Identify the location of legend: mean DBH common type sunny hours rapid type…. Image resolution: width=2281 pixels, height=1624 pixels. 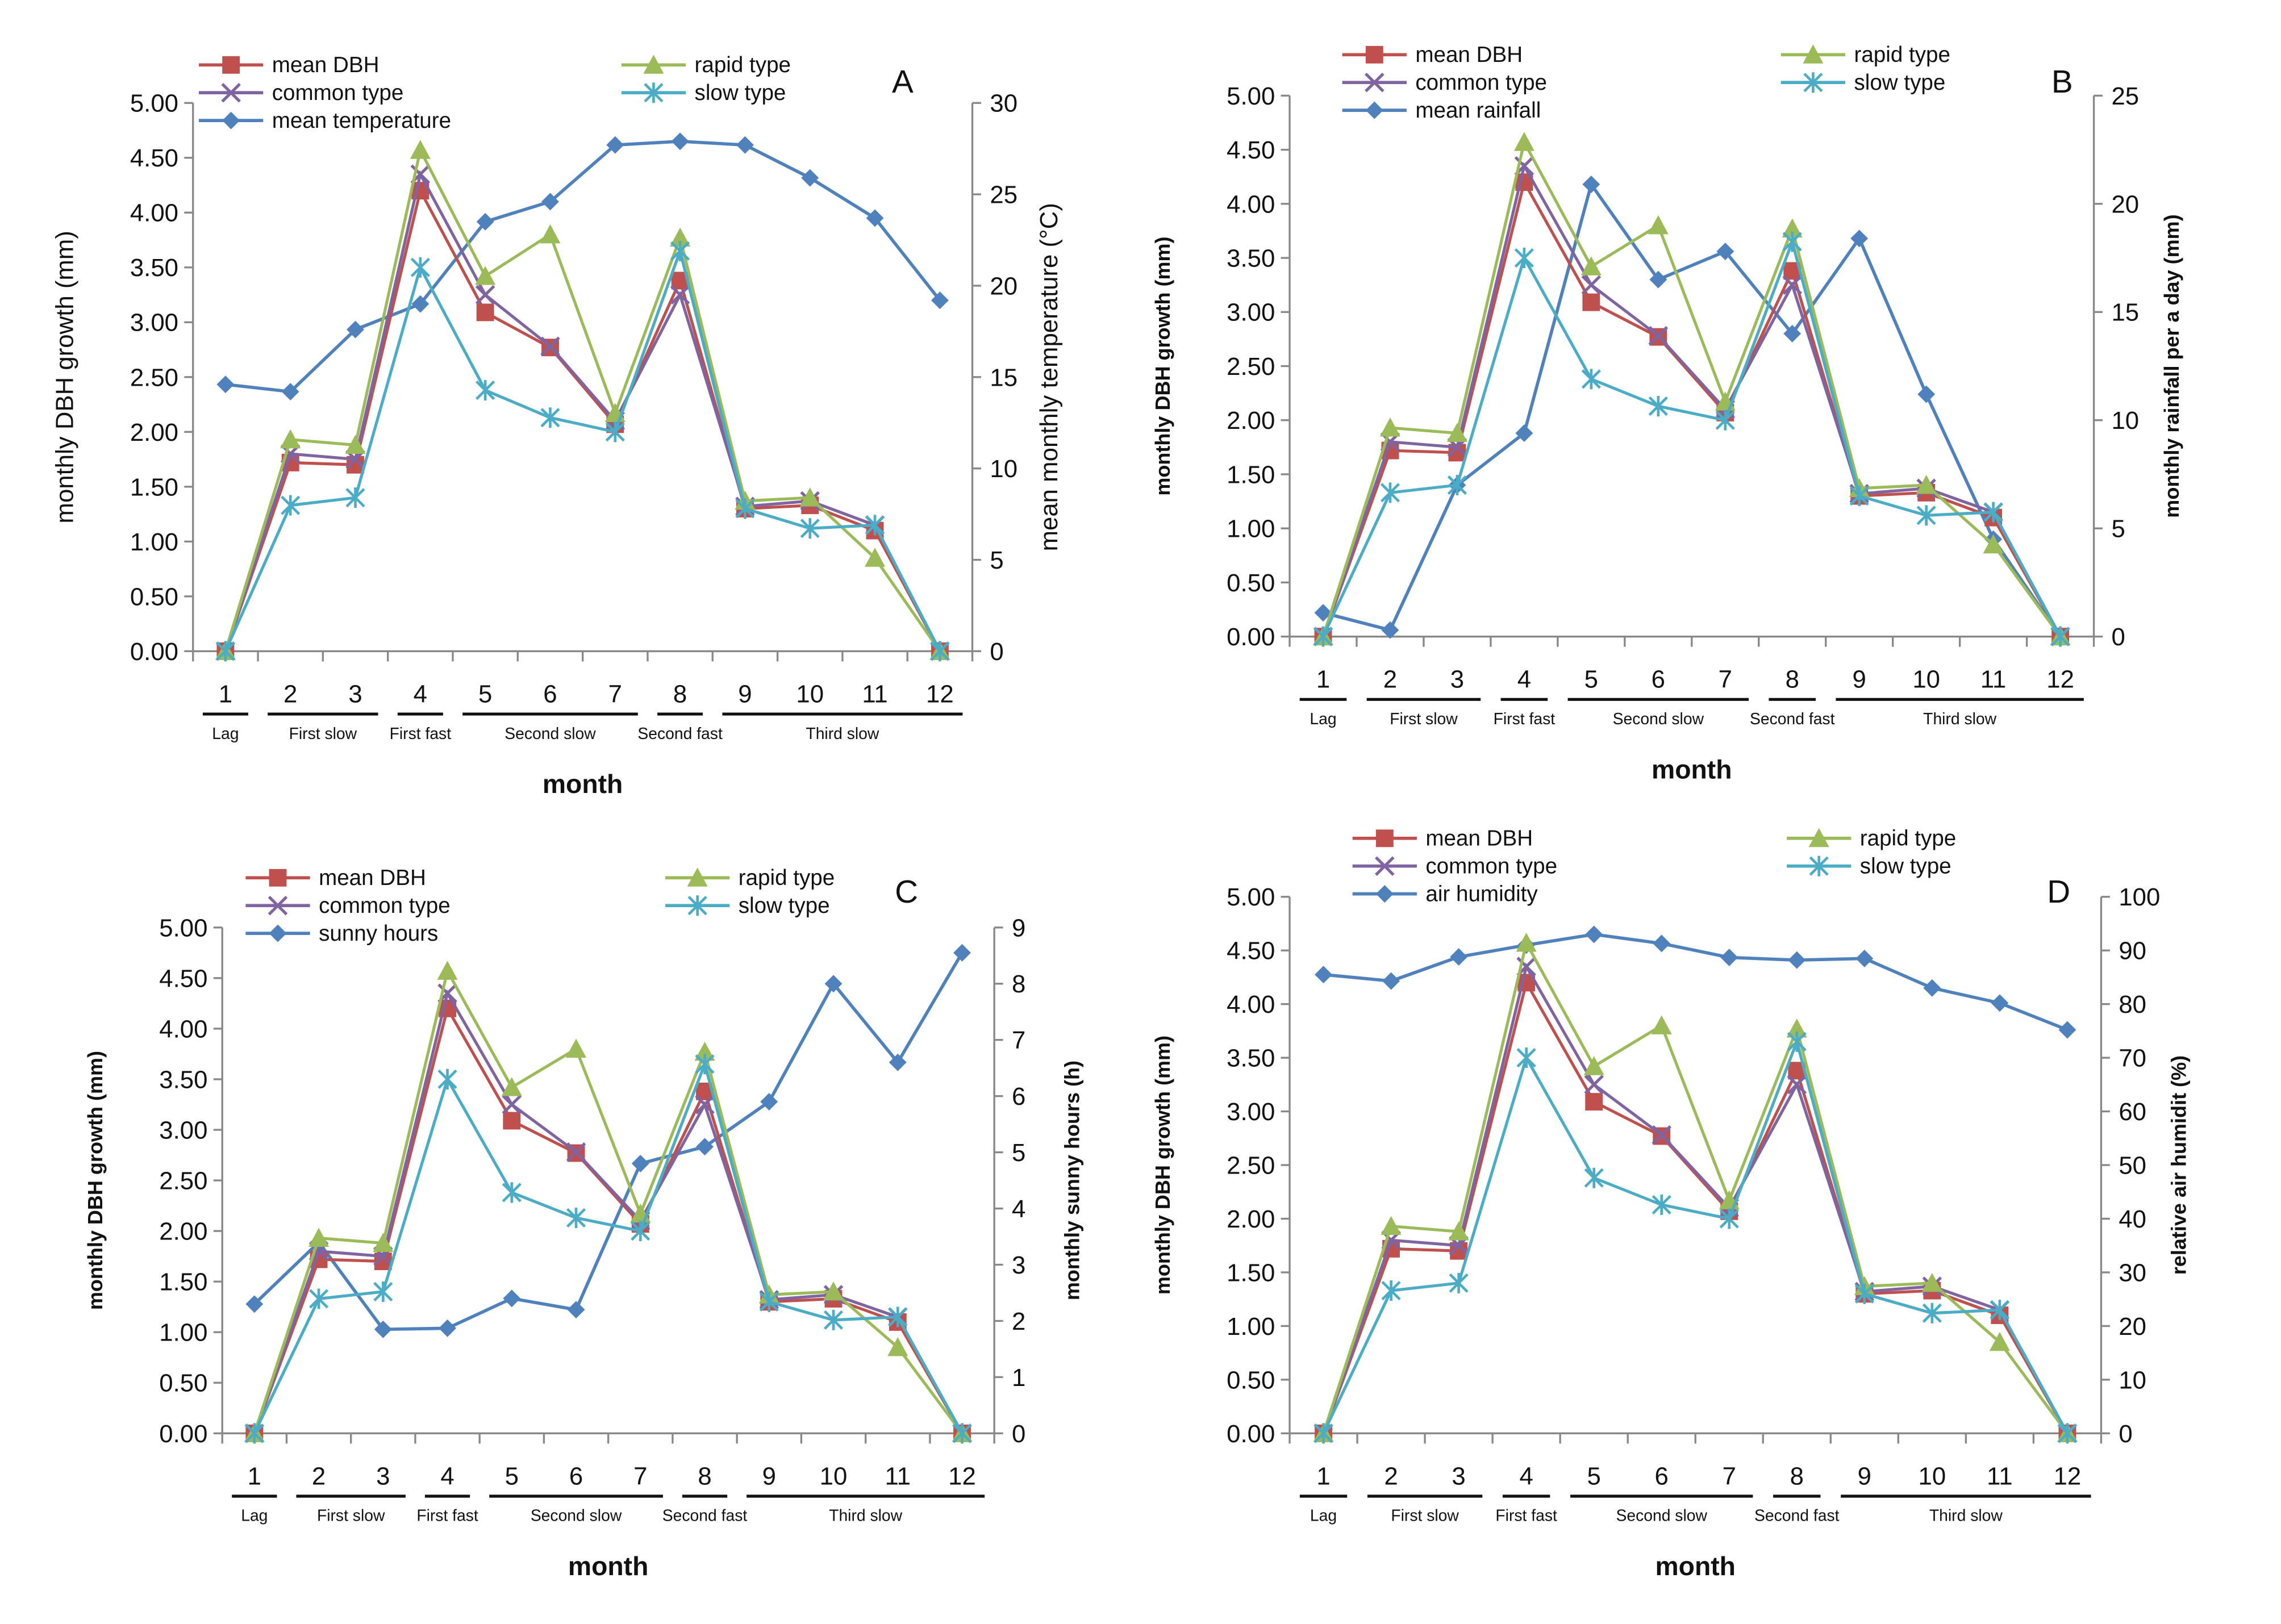
(540, 906).